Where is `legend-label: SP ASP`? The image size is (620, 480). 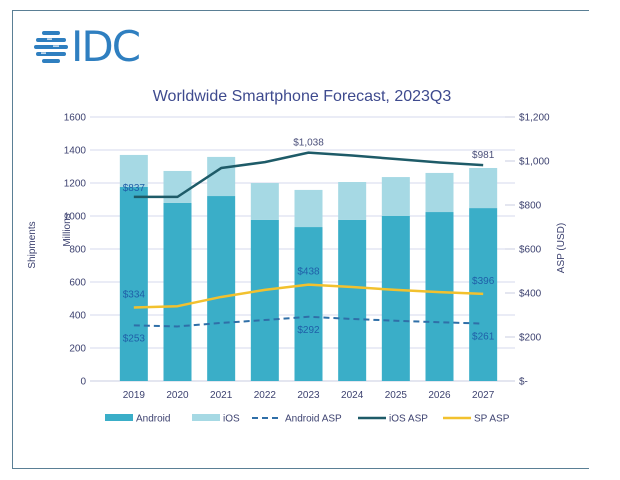 legend-label: SP ASP is located at coordinates (492, 419).